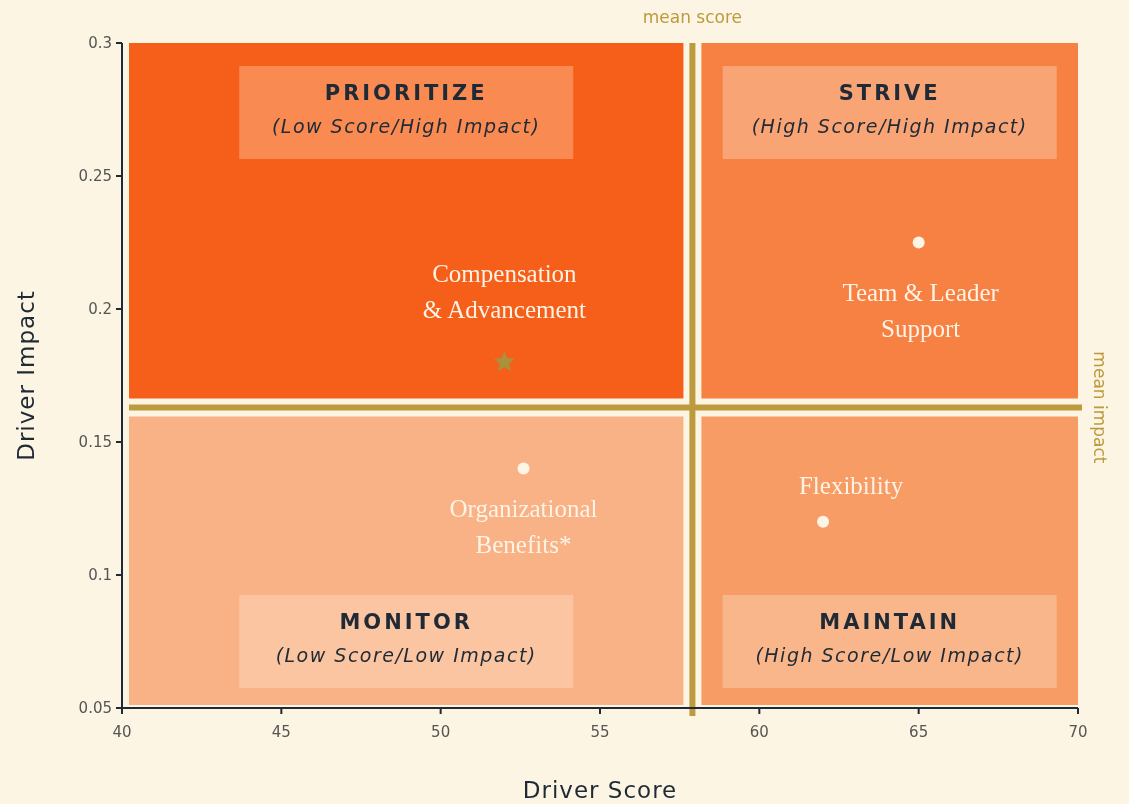 This screenshot has height=804, width=1129. What do you see at coordinates (406, 655) in the screenshot?
I see `annotation: (Low Score/Low Impact)` at bounding box center [406, 655].